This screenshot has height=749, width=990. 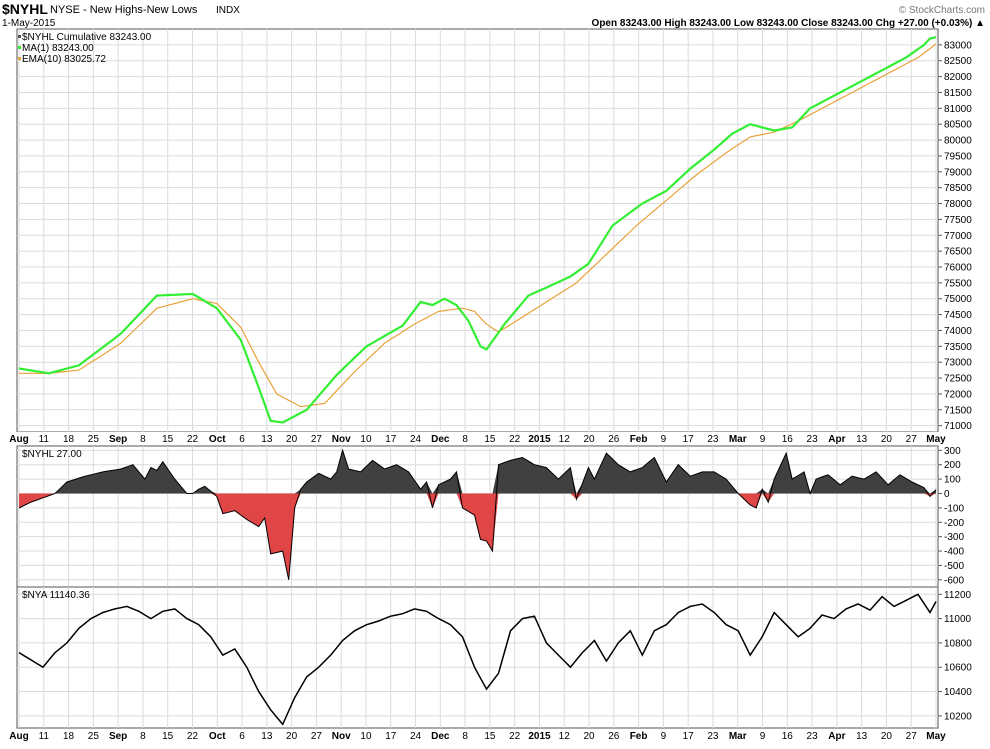 What do you see at coordinates (952, 465) in the screenshot?
I see `y-tick-label: 200` at bounding box center [952, 465].